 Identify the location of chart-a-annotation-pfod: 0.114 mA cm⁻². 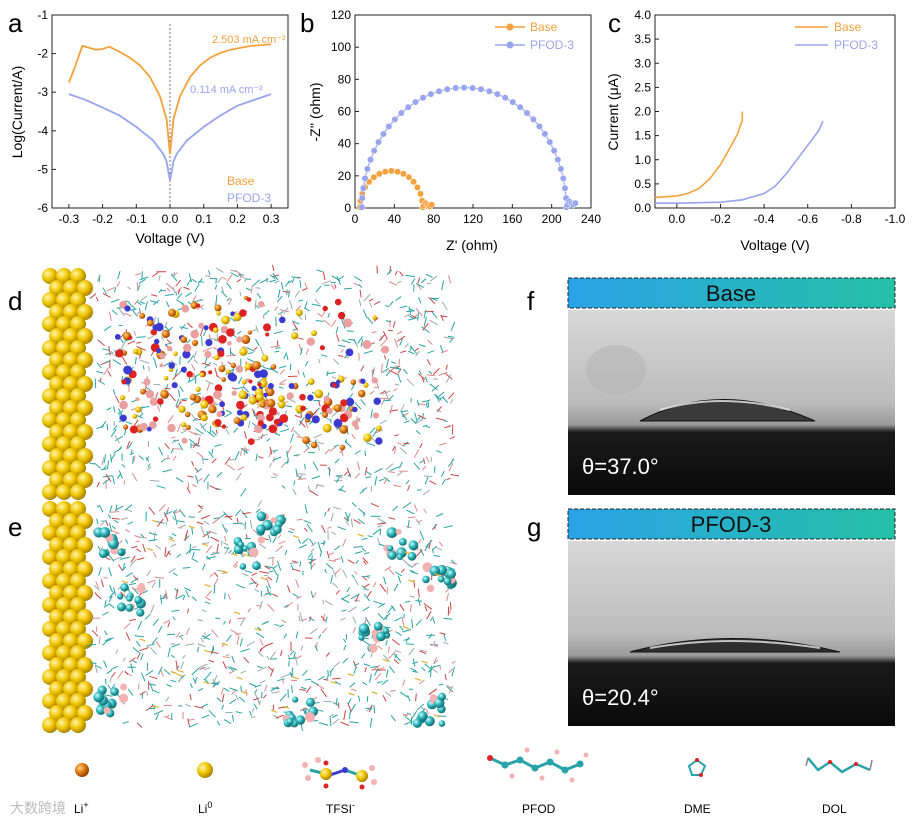
(226, 90).